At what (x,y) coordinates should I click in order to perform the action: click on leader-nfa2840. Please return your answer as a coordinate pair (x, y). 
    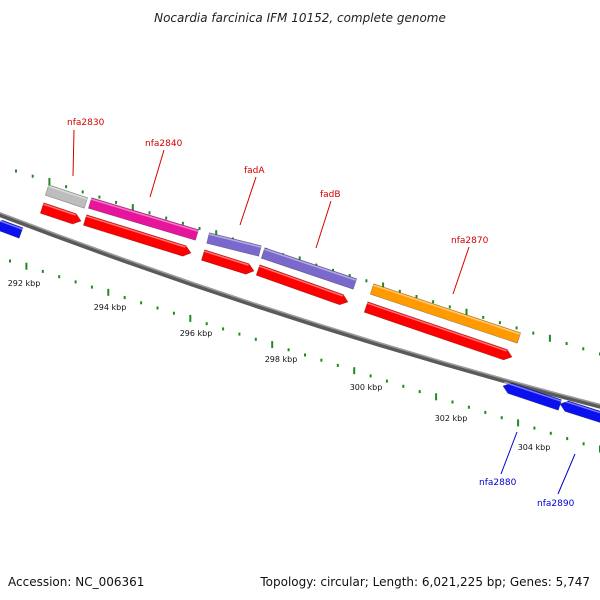
    Looking at the image, I should click on (157, 173).